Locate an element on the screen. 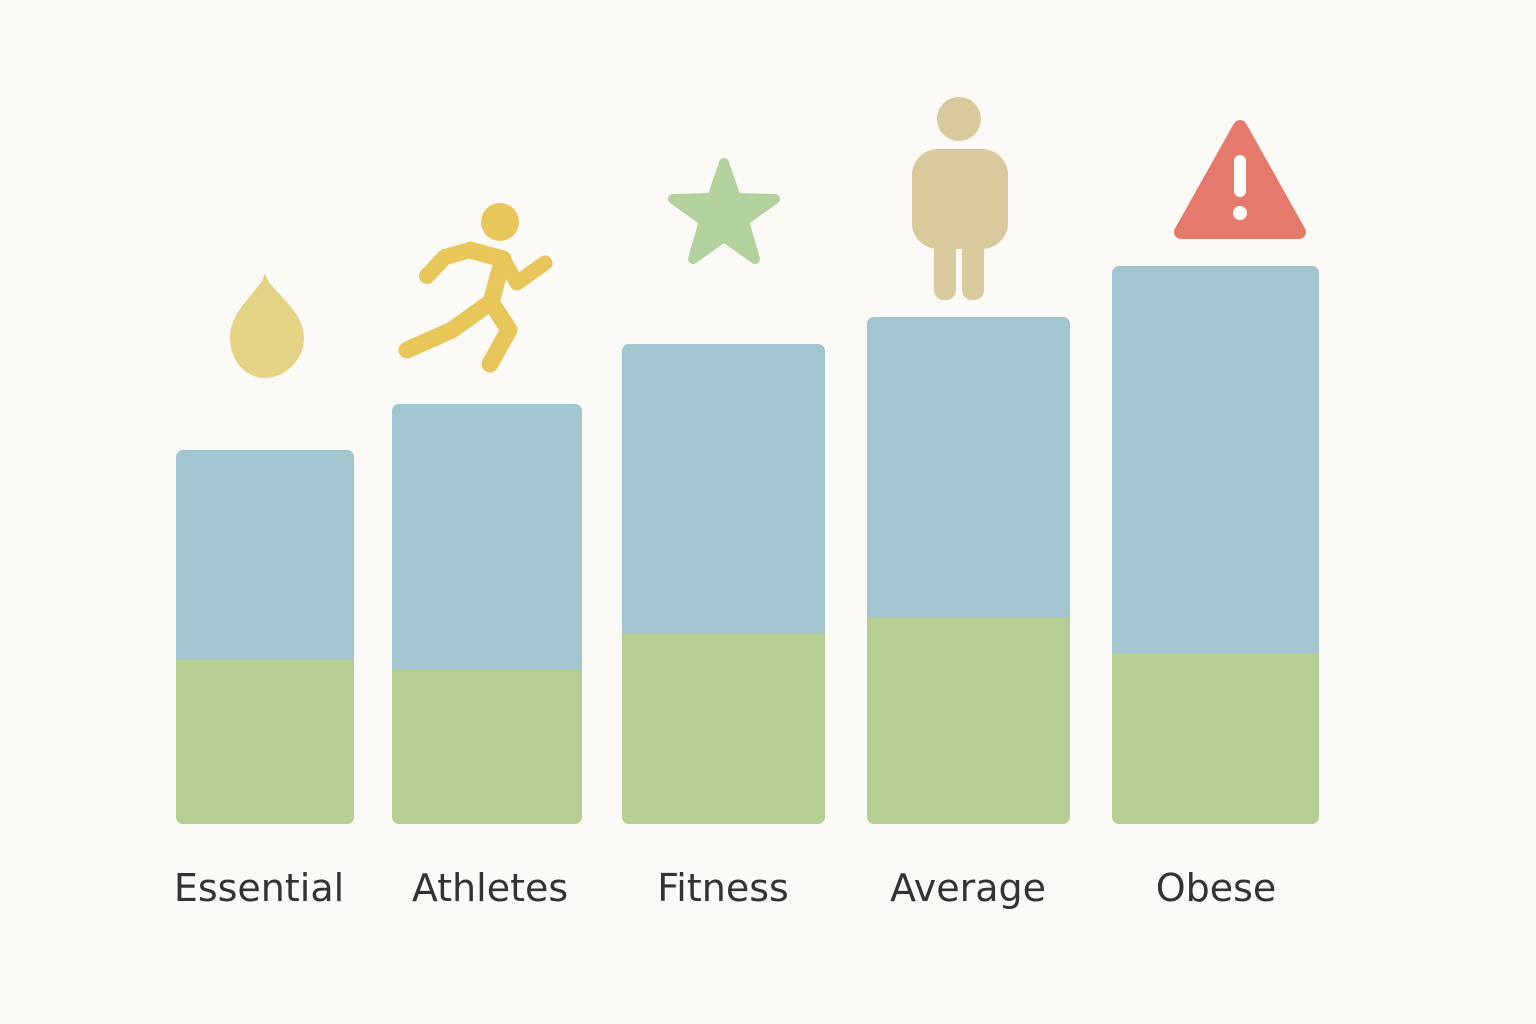 The height and width of the screenshot is (1024, 1536). bar-fitness-lower is located at coordinates (723, 729).